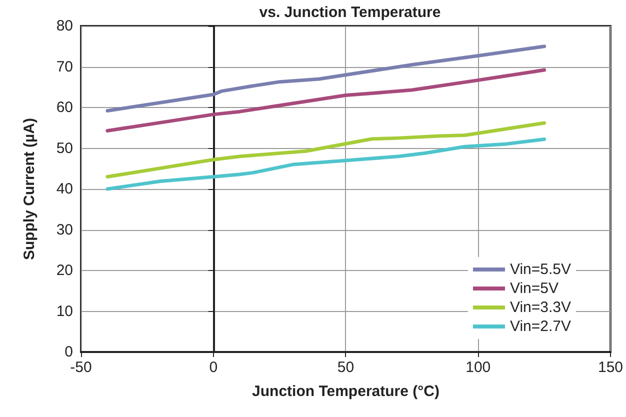 The image size is (626, 417). What do you see at coordinates (64, 270) in the screenshot?
I see `y-tick-label: 20` at bounding box center [64, 270].